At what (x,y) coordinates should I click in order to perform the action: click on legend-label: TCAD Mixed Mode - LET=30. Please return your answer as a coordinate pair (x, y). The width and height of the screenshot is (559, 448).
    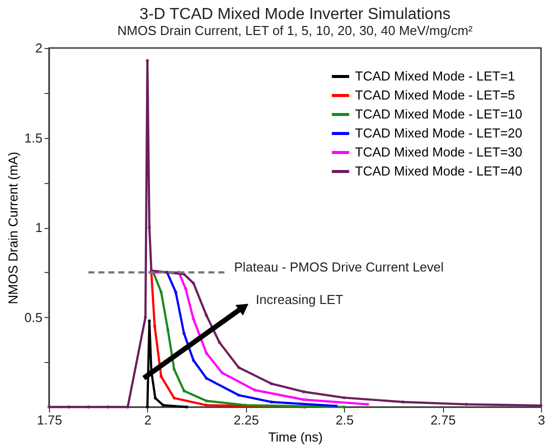
    Looking at the image, I should click on (438, 152).